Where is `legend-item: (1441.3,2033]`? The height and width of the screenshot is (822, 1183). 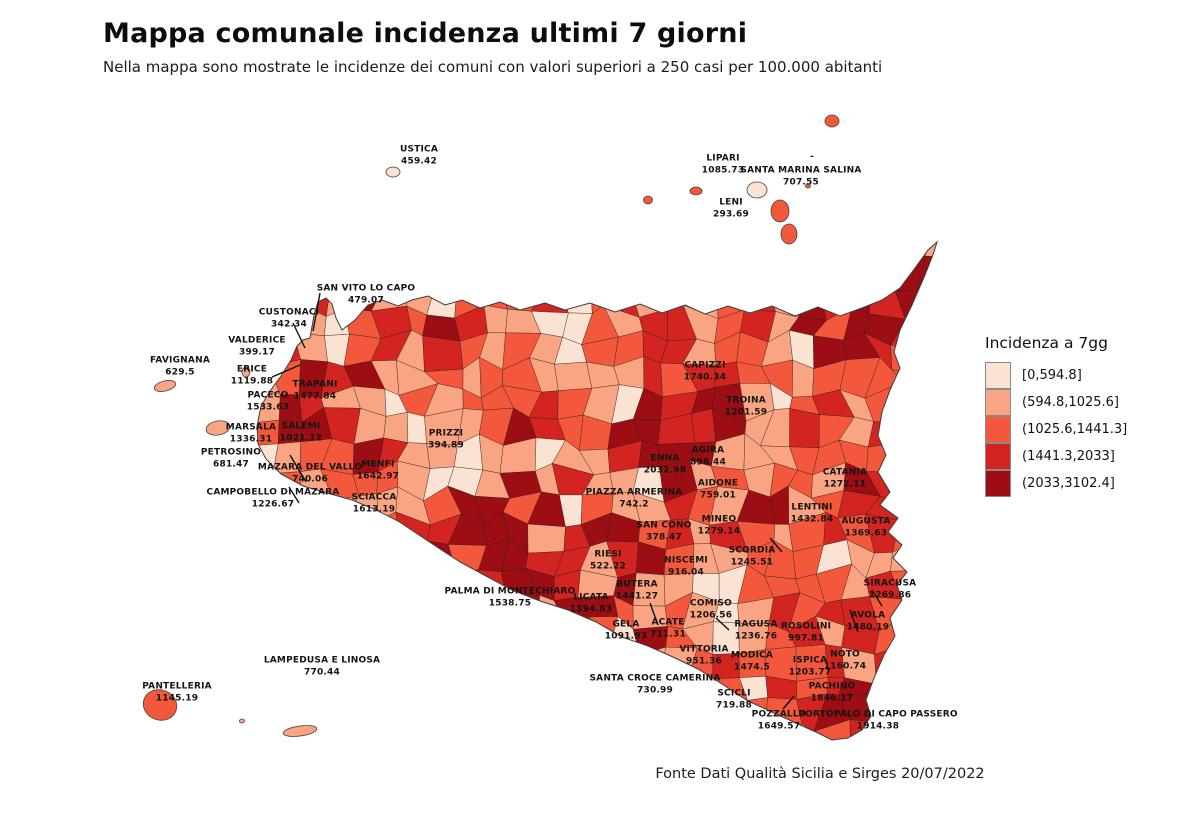
legend-item: (1441.3,2033] is located at coordinates (1084, 456).